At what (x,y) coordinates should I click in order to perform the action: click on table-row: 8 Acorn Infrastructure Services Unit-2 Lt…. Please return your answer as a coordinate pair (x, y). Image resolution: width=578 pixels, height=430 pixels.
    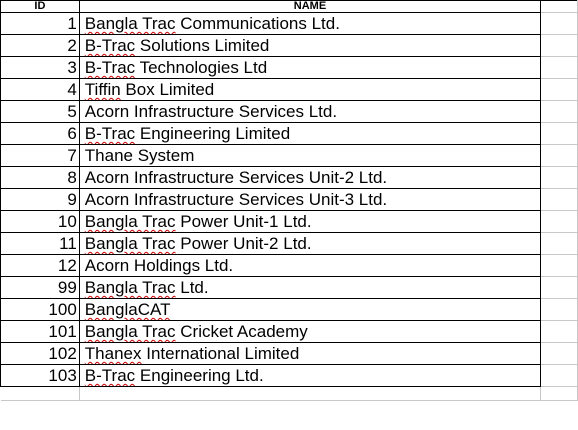
    Looking at the image, I should click on (289, 177).